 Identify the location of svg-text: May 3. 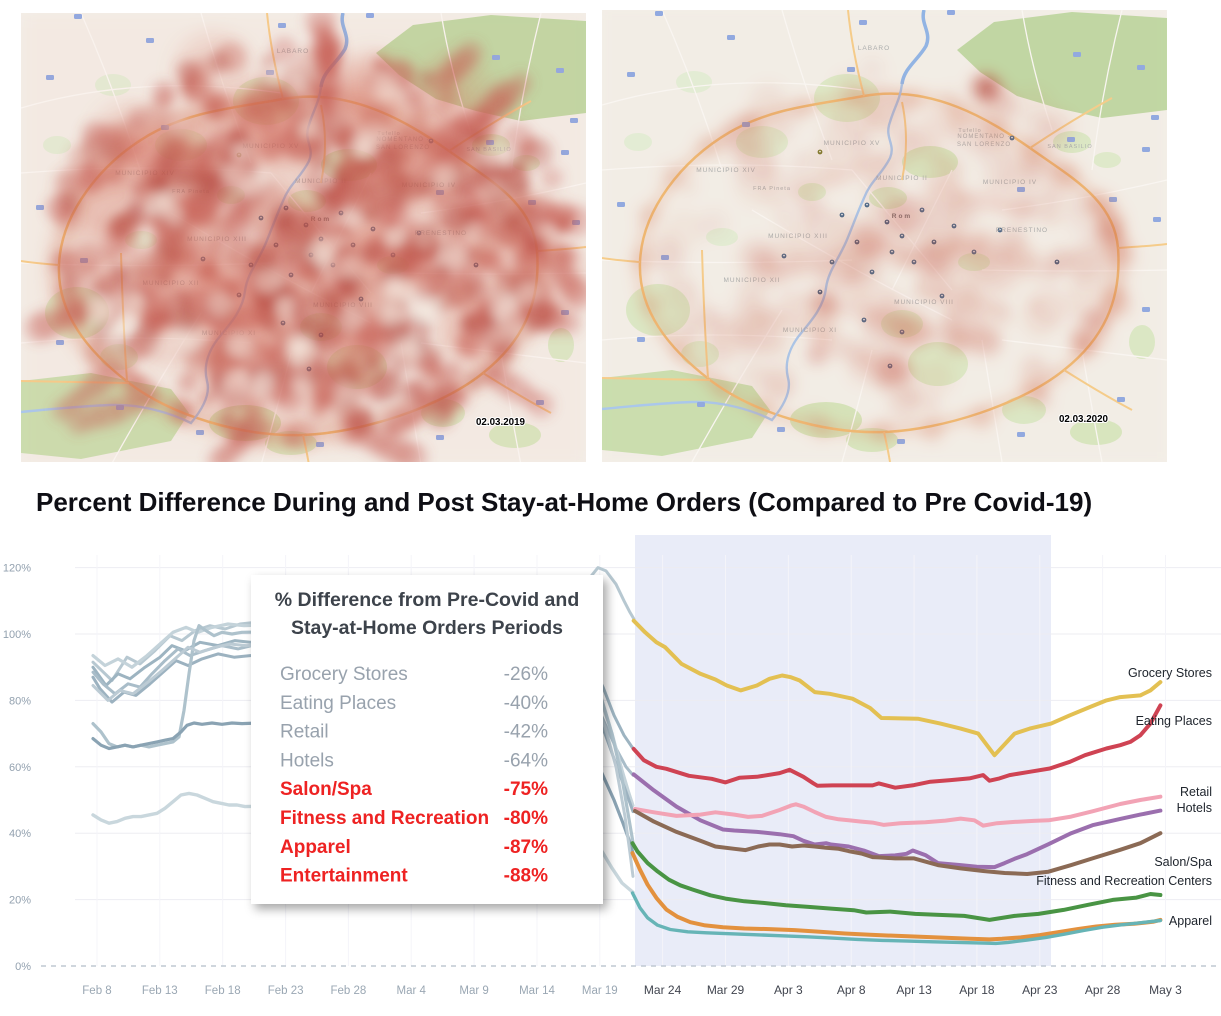
(1165, 990).